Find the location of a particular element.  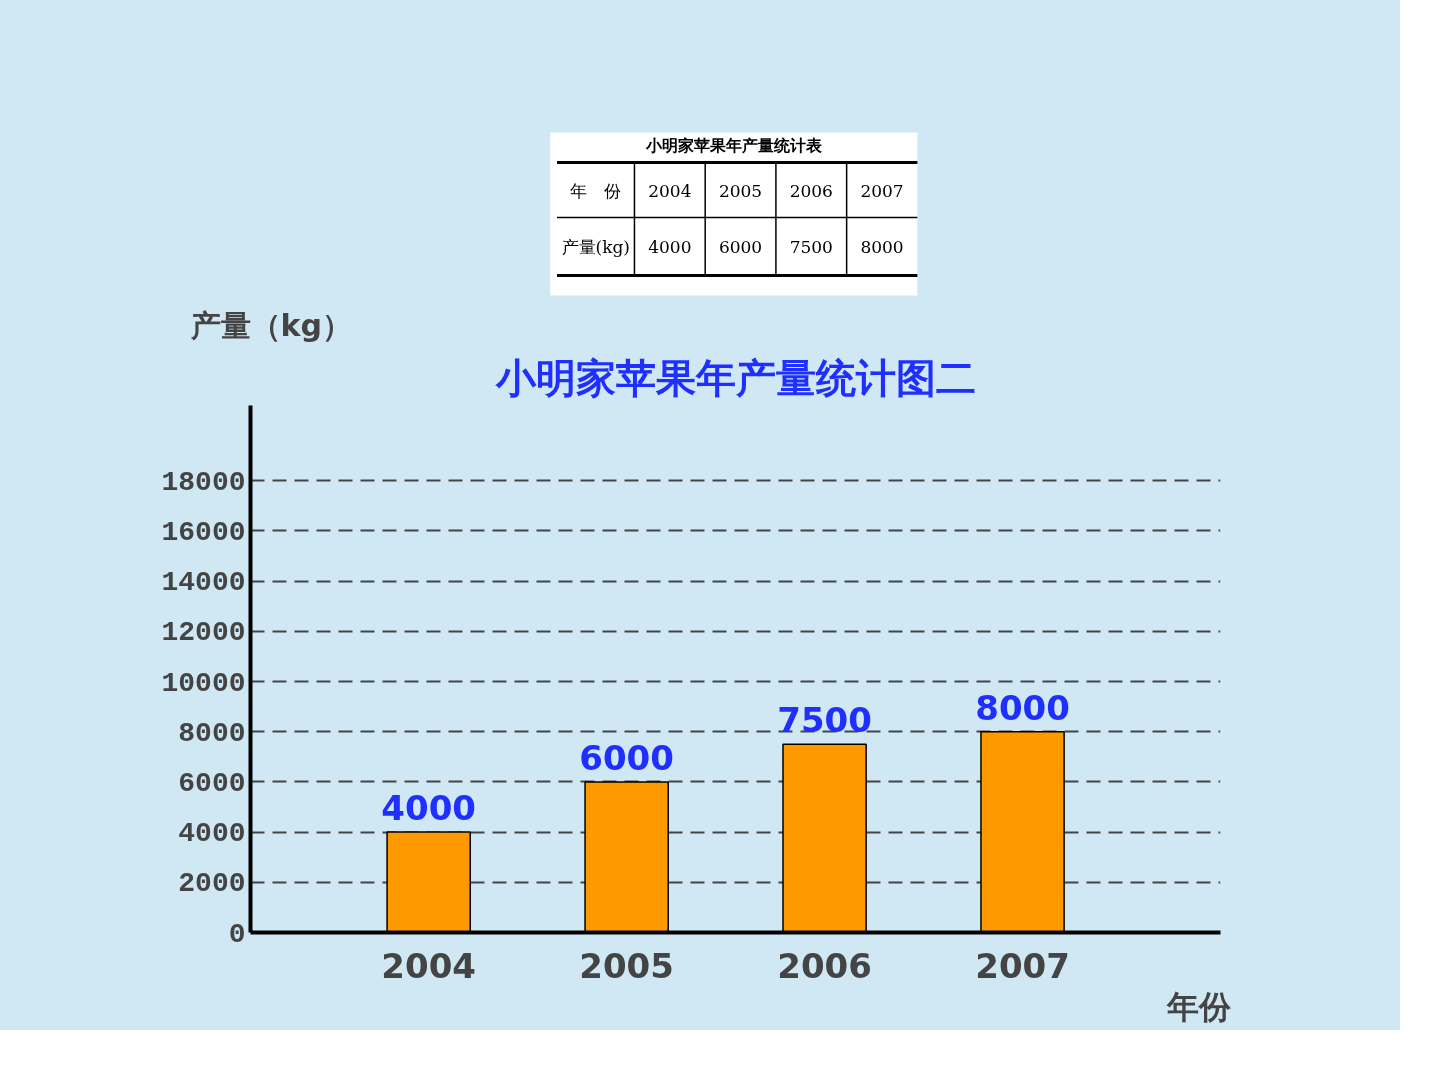

text: 4000 is located at coordinates (670, 246).